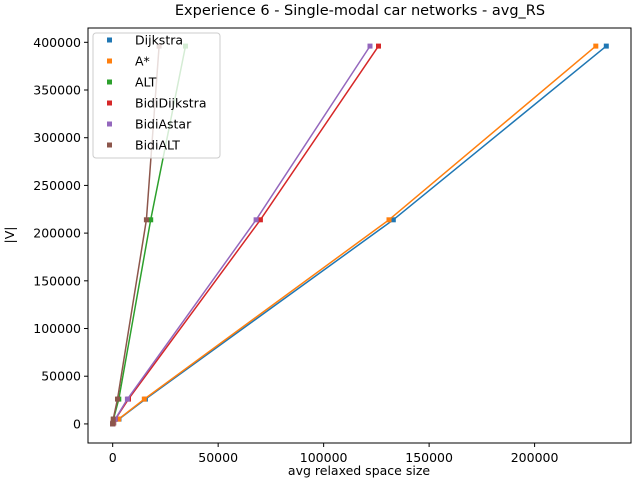 The image size is (640, 480). Describe the element at coordinates (170, 103) in the screenshot. I see `legend-label: BidiDijkstra` at that location.